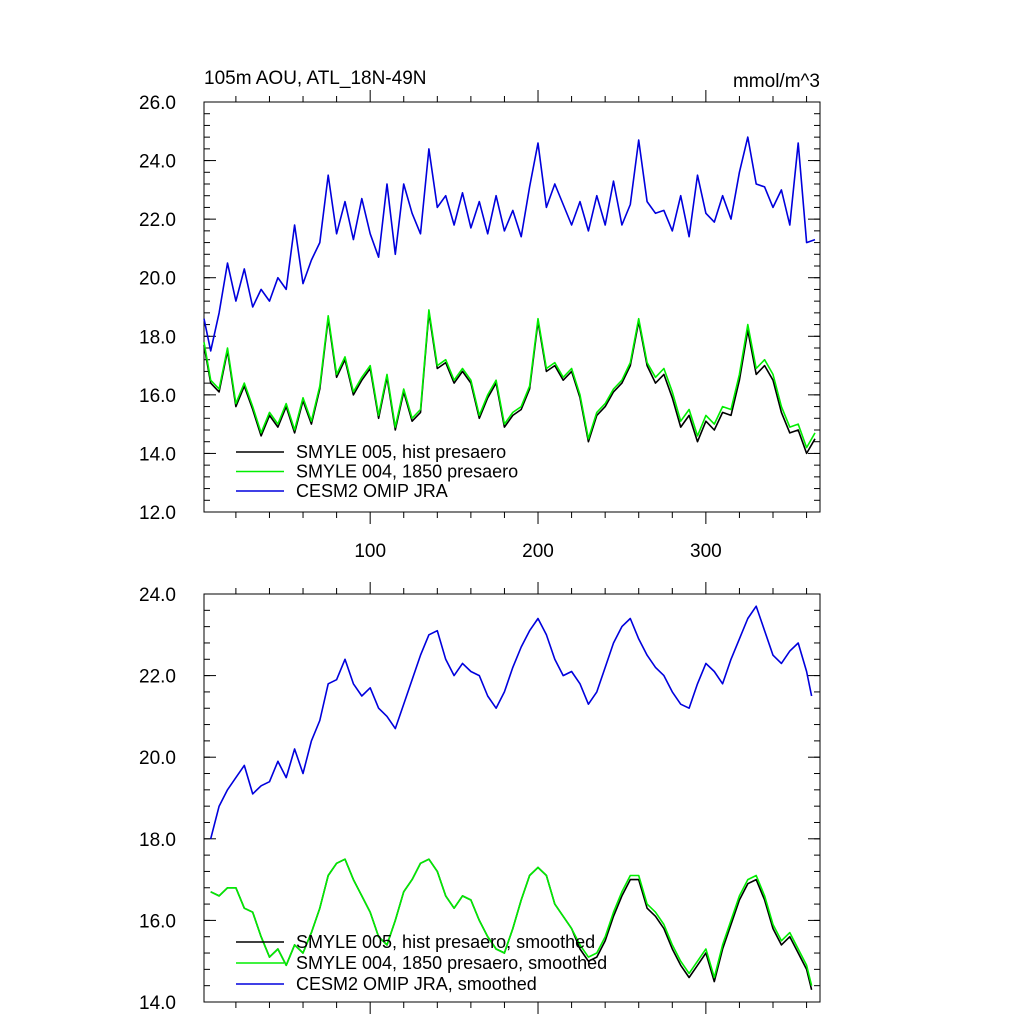  I want to click on bottom-y-tick-label: 24.0, so click(157, 595).